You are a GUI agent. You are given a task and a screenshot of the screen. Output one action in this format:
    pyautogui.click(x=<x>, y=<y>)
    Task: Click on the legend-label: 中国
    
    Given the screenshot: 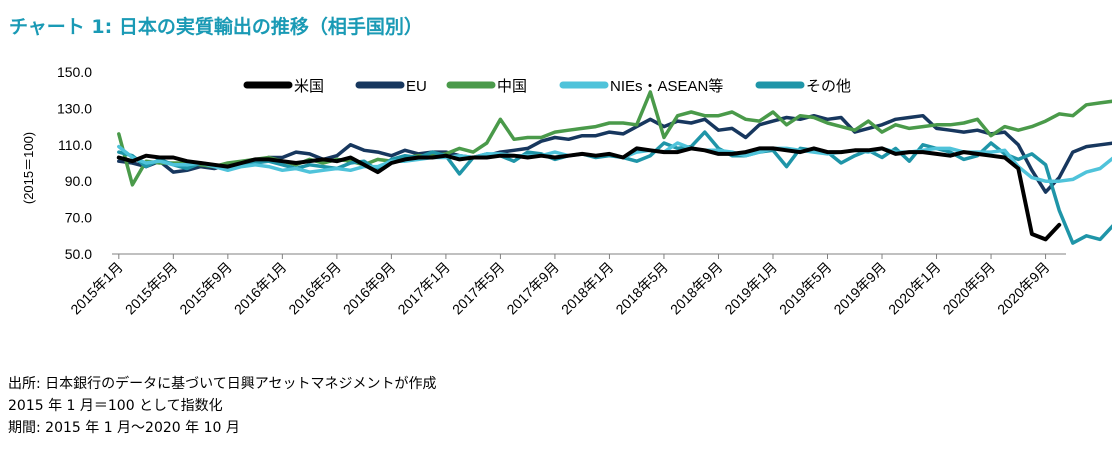 What is the action you would take?
    pyautogui.click(x=512, y=86)
    